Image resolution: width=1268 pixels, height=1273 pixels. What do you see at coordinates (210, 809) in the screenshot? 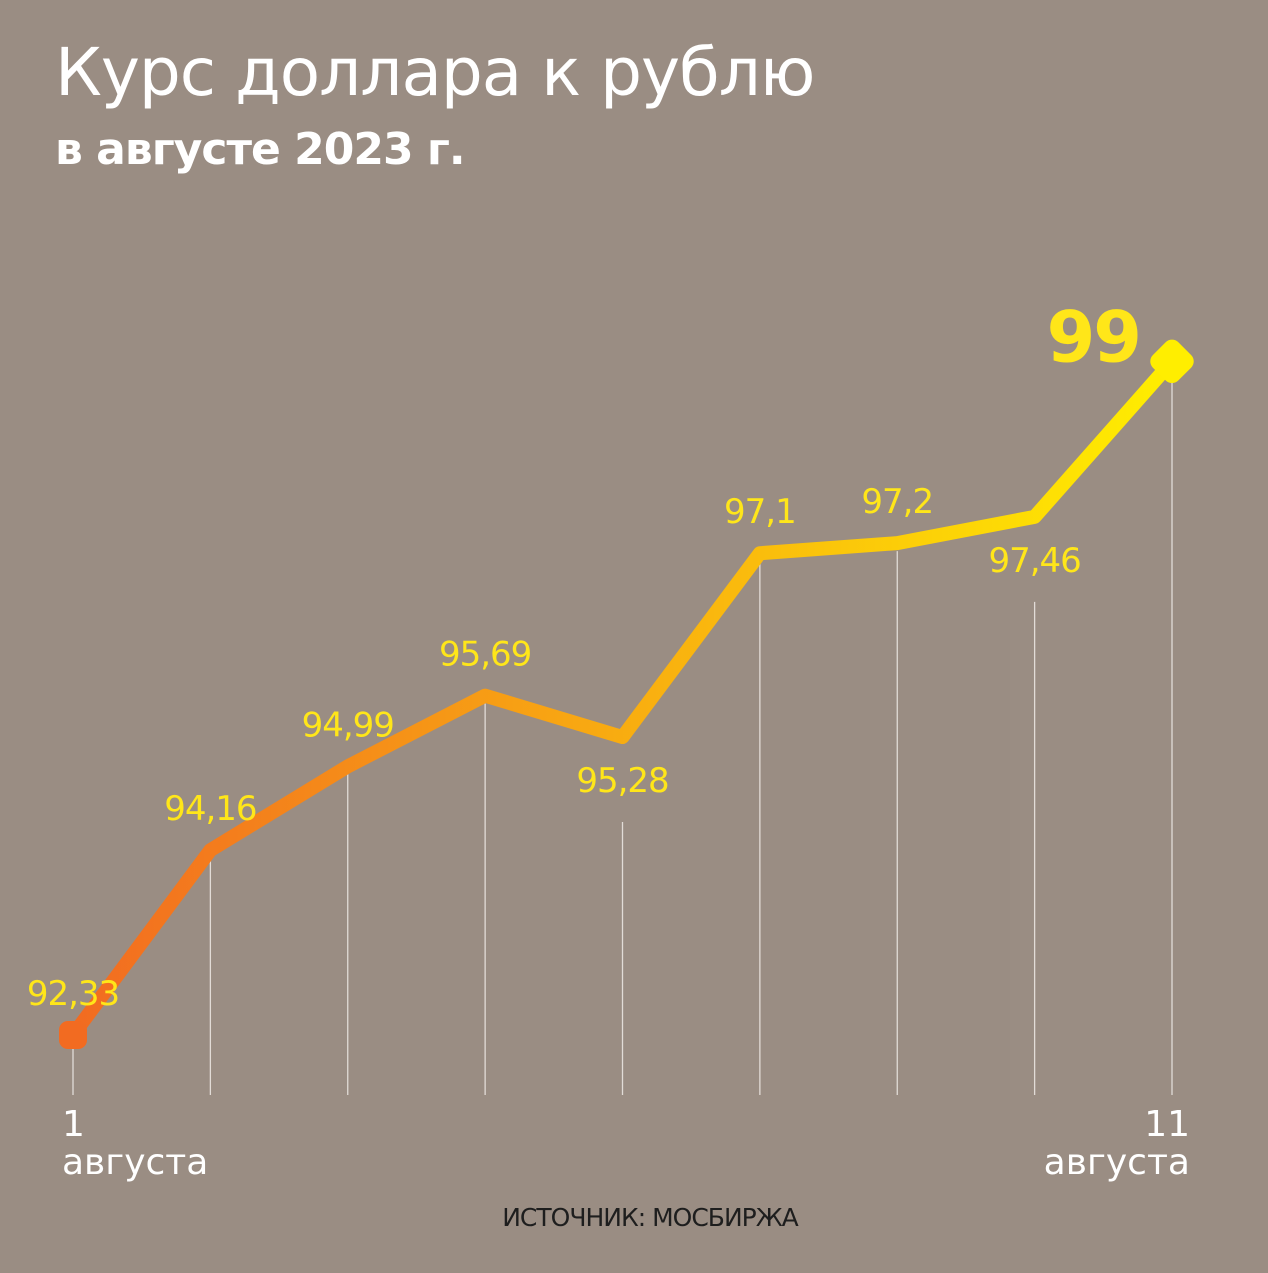
I see `data-label: 94,16` at bounding box center [210, 809].